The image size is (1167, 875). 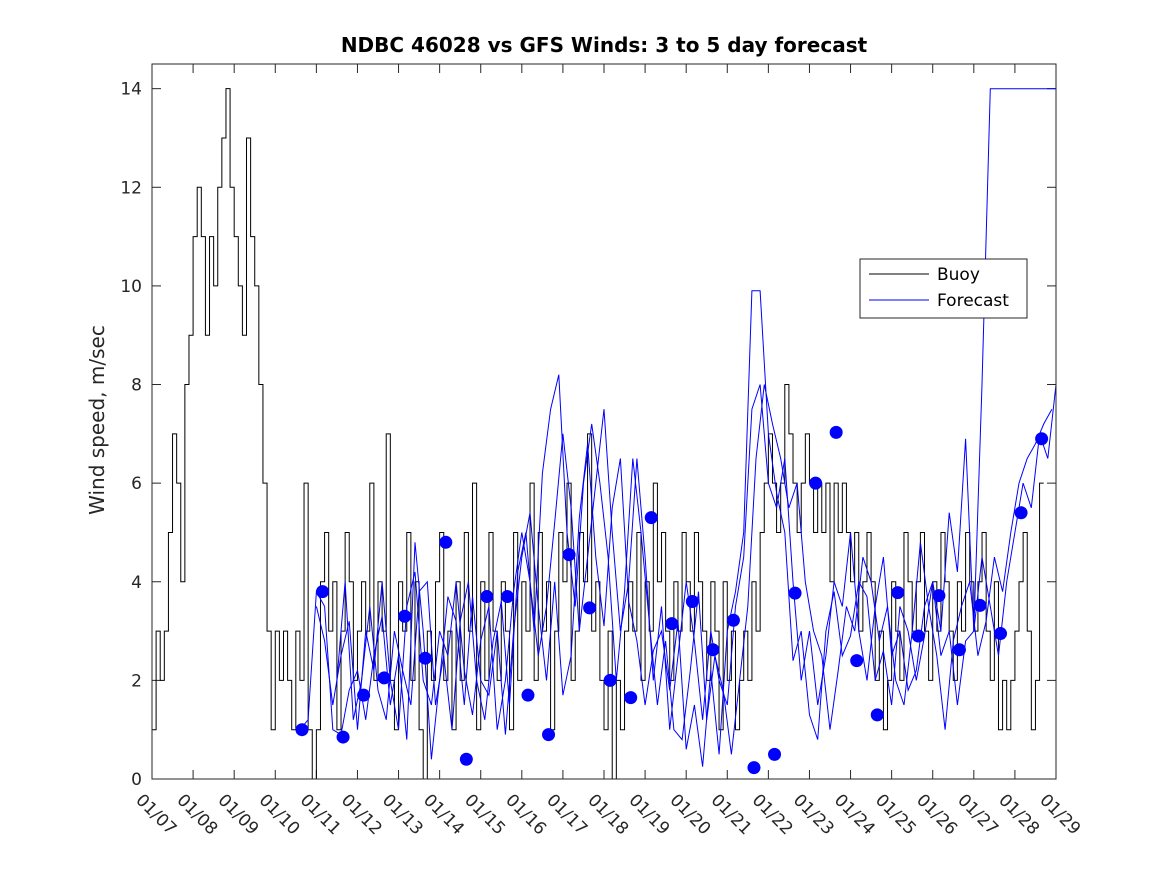 What do you see at coordinates (973, 301) in the screenshot?
I see `legend-forecast-label: Forecast` at bounding box center [973, 301].